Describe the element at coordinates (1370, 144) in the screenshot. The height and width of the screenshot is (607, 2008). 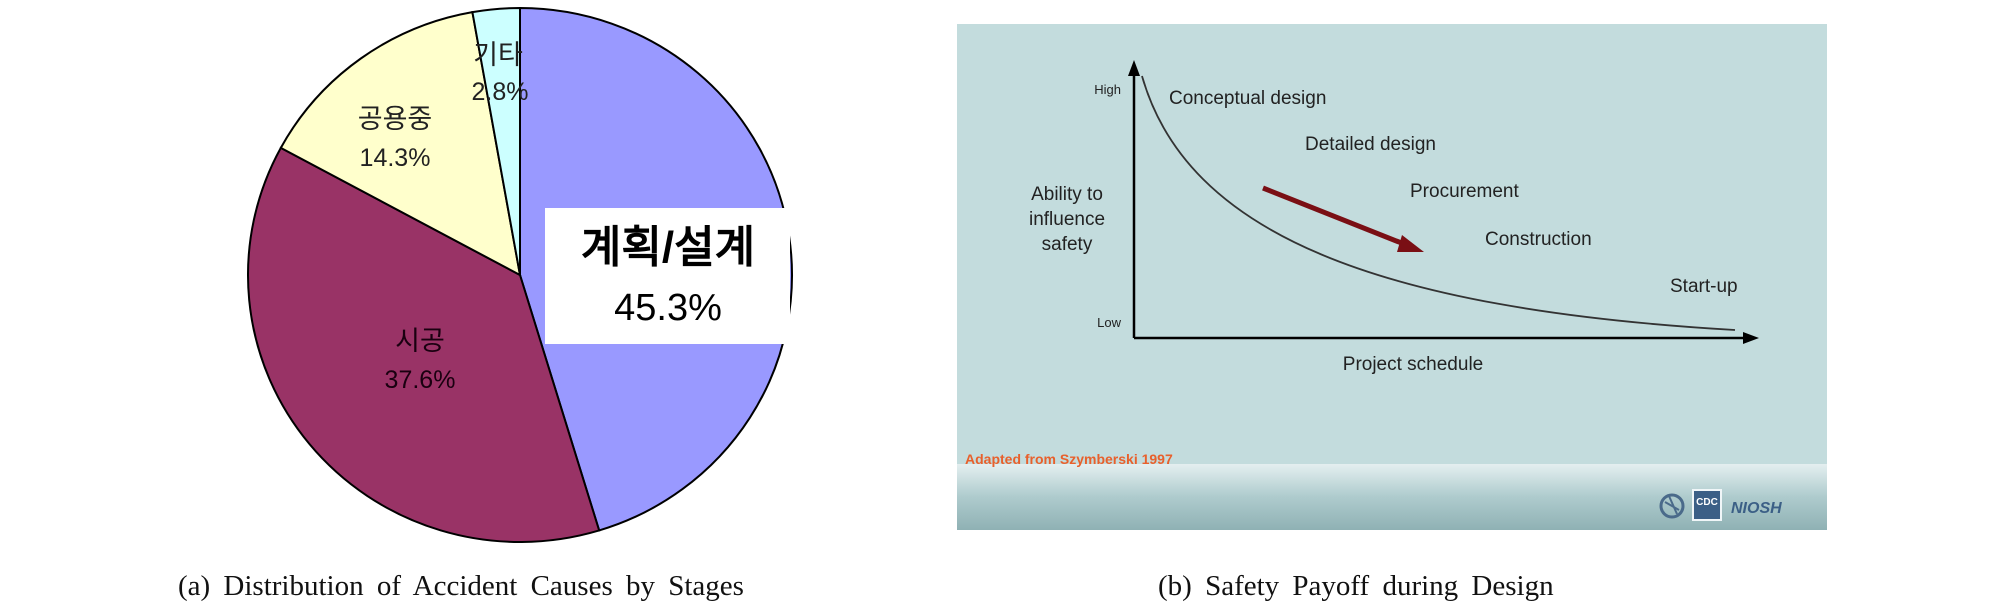
I see `stage-label-detailed-design: Detailed design` at that location.